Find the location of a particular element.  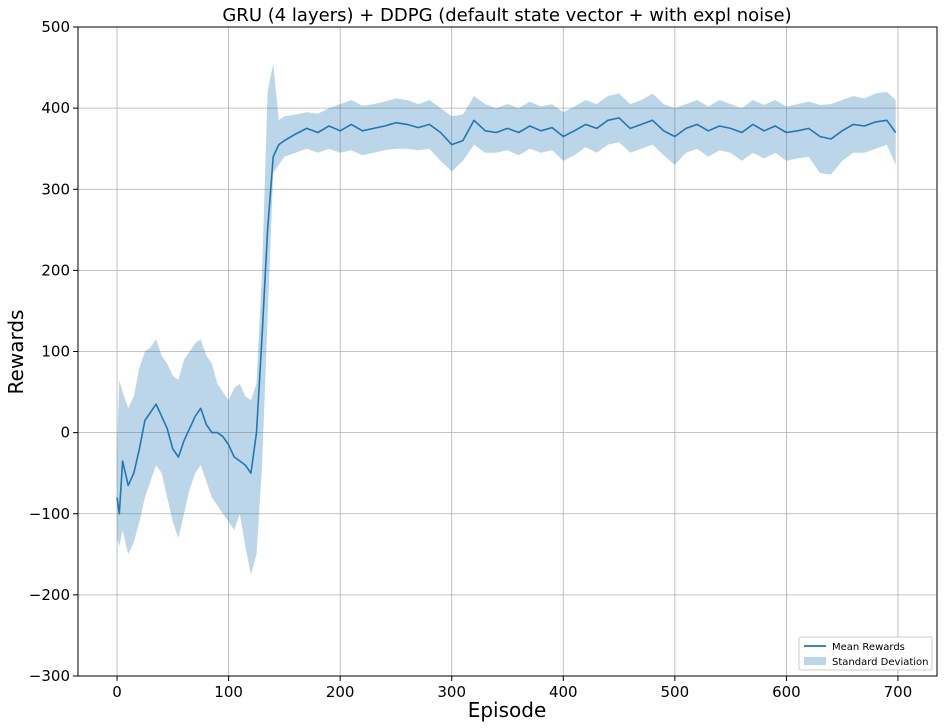

x-tick-label: 600 is located at coordinates (786, 692).